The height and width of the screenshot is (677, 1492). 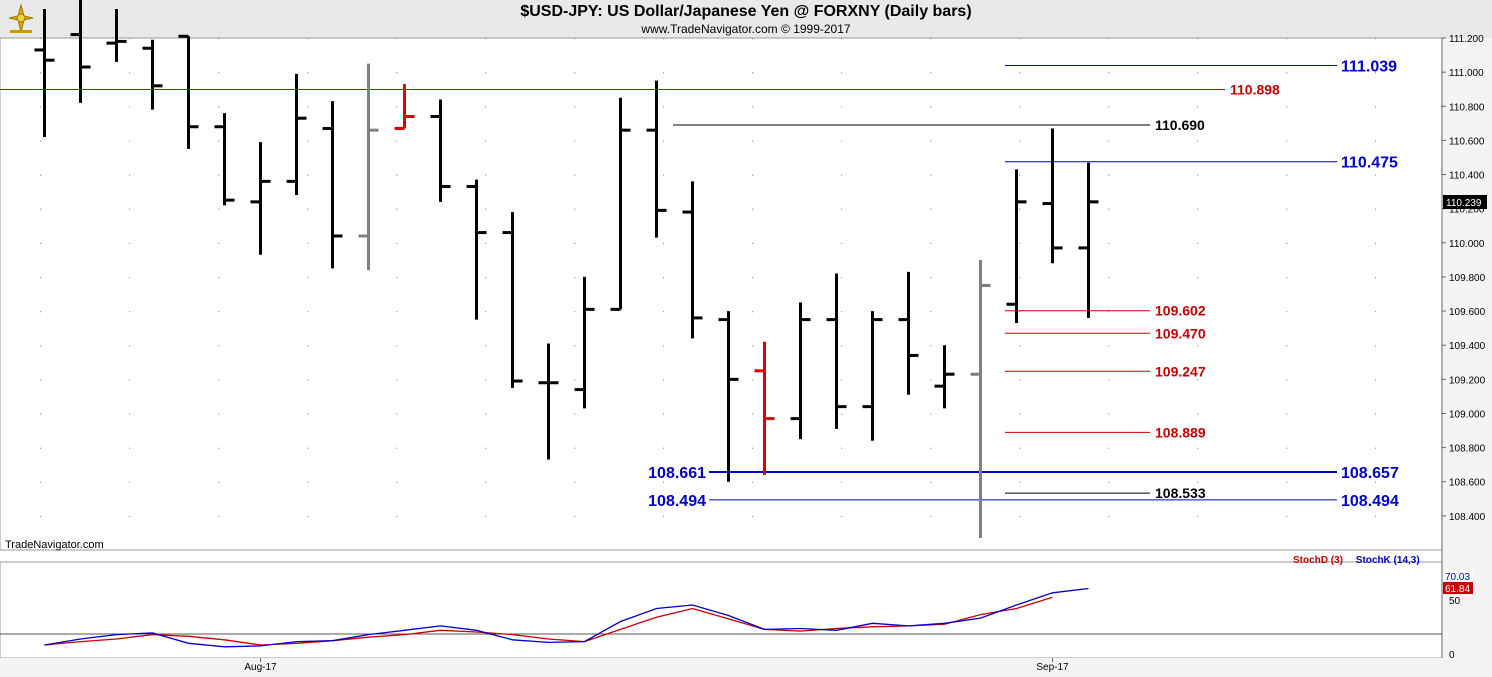 I want to click on level-label-108.533: 108.533, so click(x=1180, y=493).